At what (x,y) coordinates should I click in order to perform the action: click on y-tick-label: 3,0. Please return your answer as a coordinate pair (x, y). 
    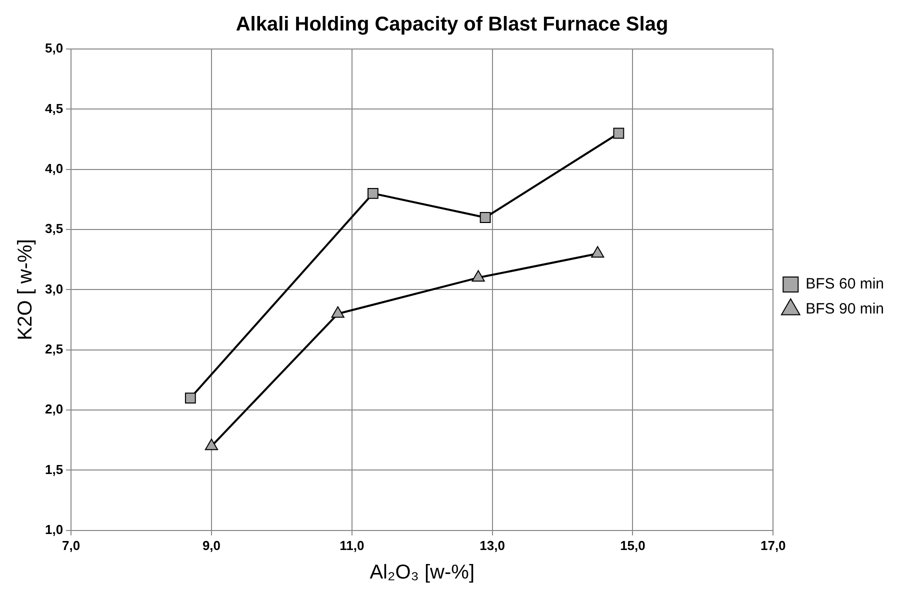
    Looking at the image, I should click on (54, 288).